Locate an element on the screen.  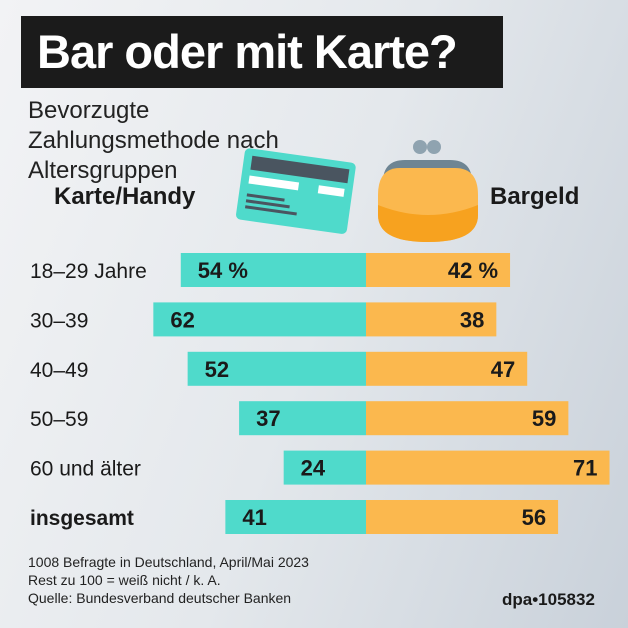
category-label: 18–29 Jahre is located at coordinates (88, 271).